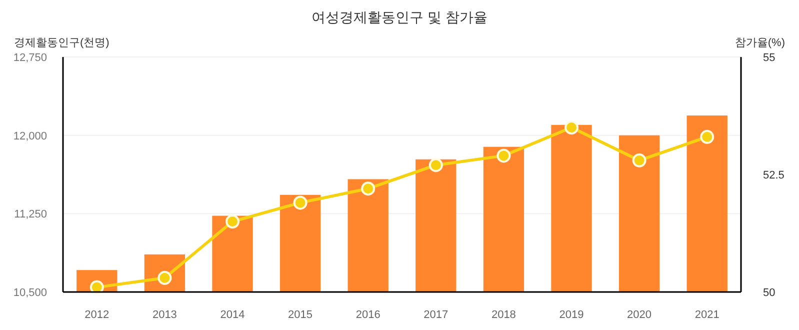 The height and width of the screenshot is (330, 799). Describe the element at coordinates (759, 43) in the screenshot. I see `y2-axis-title: 참가율(%)` at that location.